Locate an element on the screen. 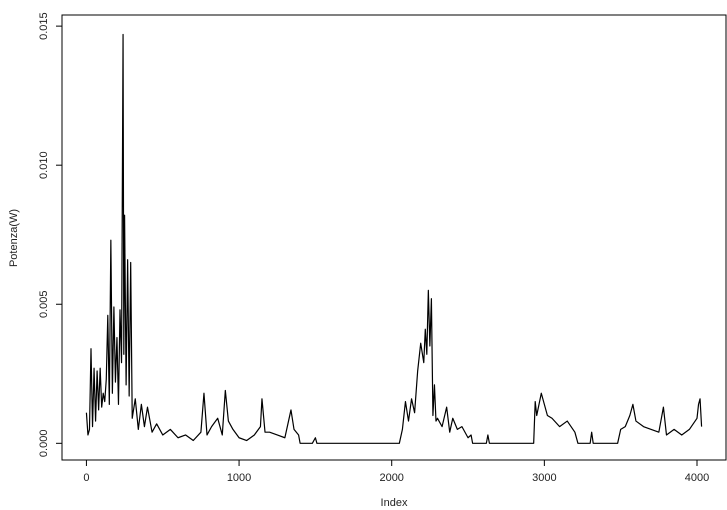 The image size is (727, 510). y-tick-label: 0.000 is located at coordinates (44, 444).